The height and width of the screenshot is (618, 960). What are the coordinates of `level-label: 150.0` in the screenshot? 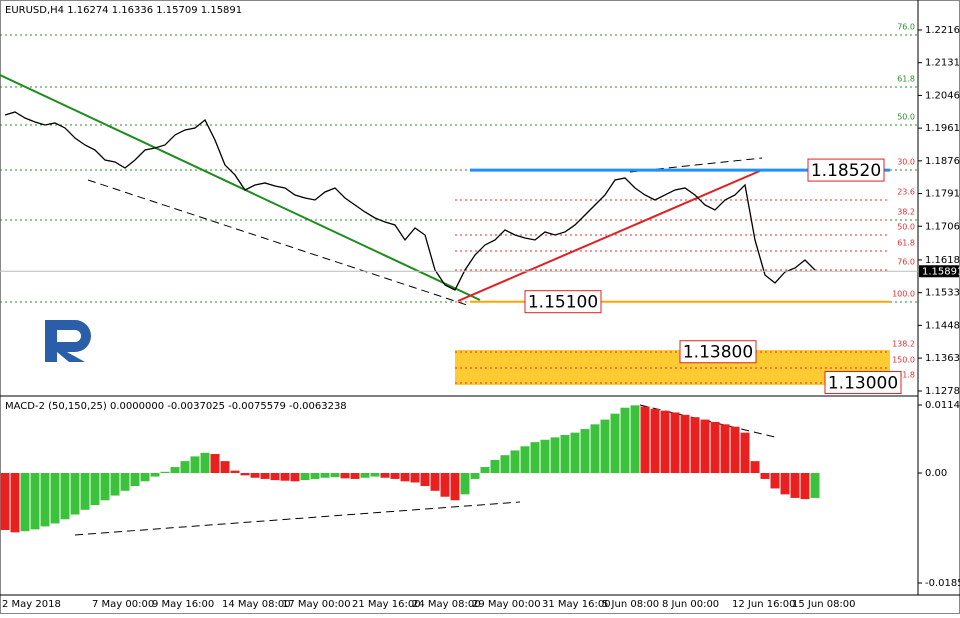 It's located at (903, 359).